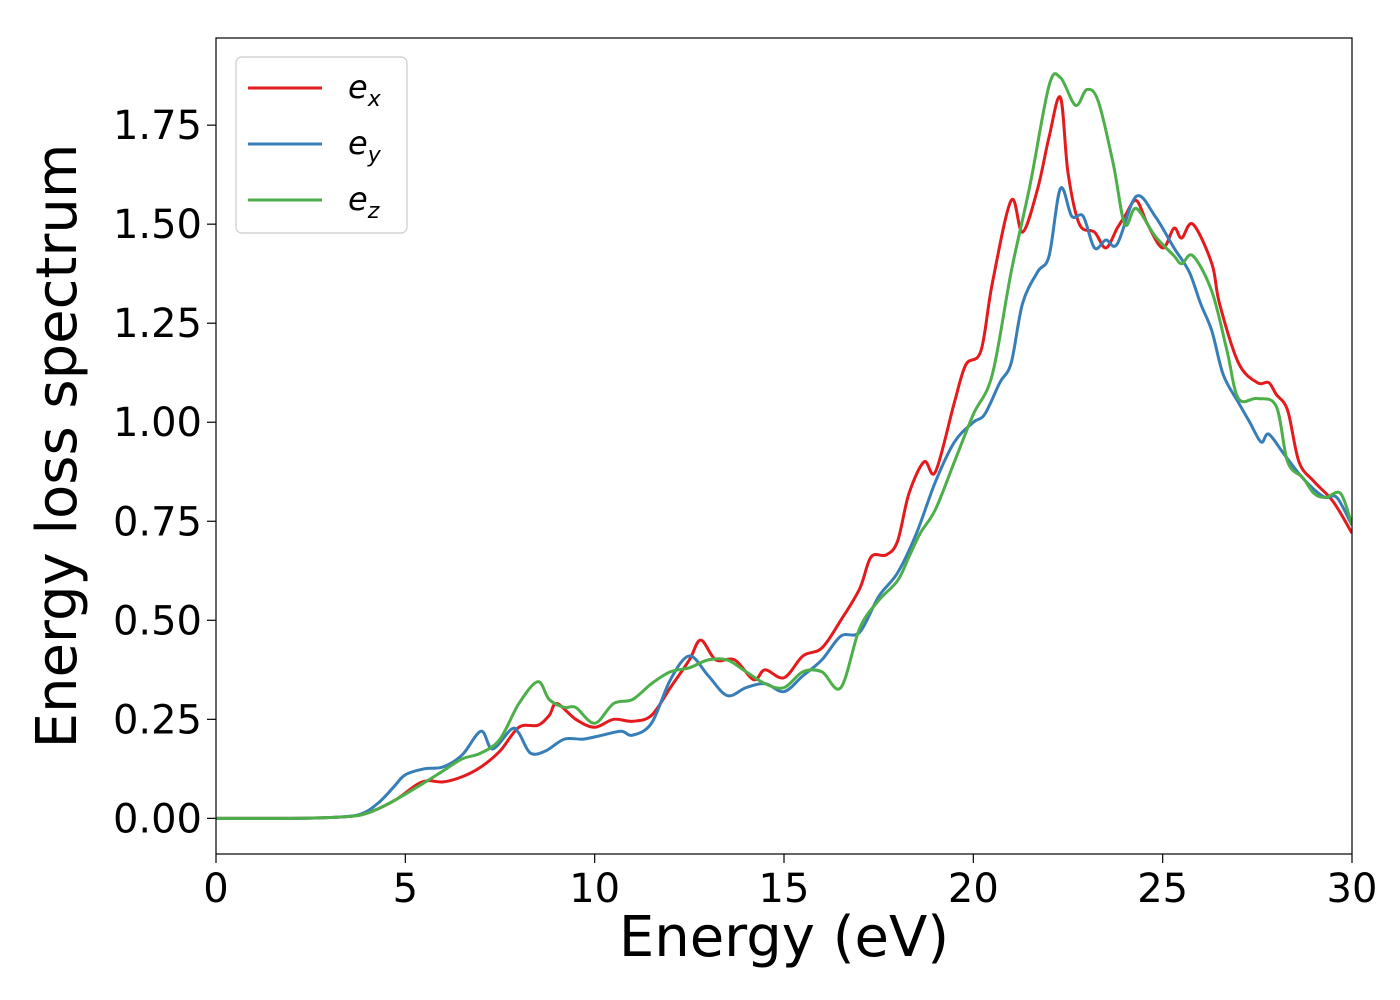 This screenshot has height=1000, width=1400. Describe the element at coordinates (365, 146) in the screenshot. I see `legend-label-ey: ey` at that location.